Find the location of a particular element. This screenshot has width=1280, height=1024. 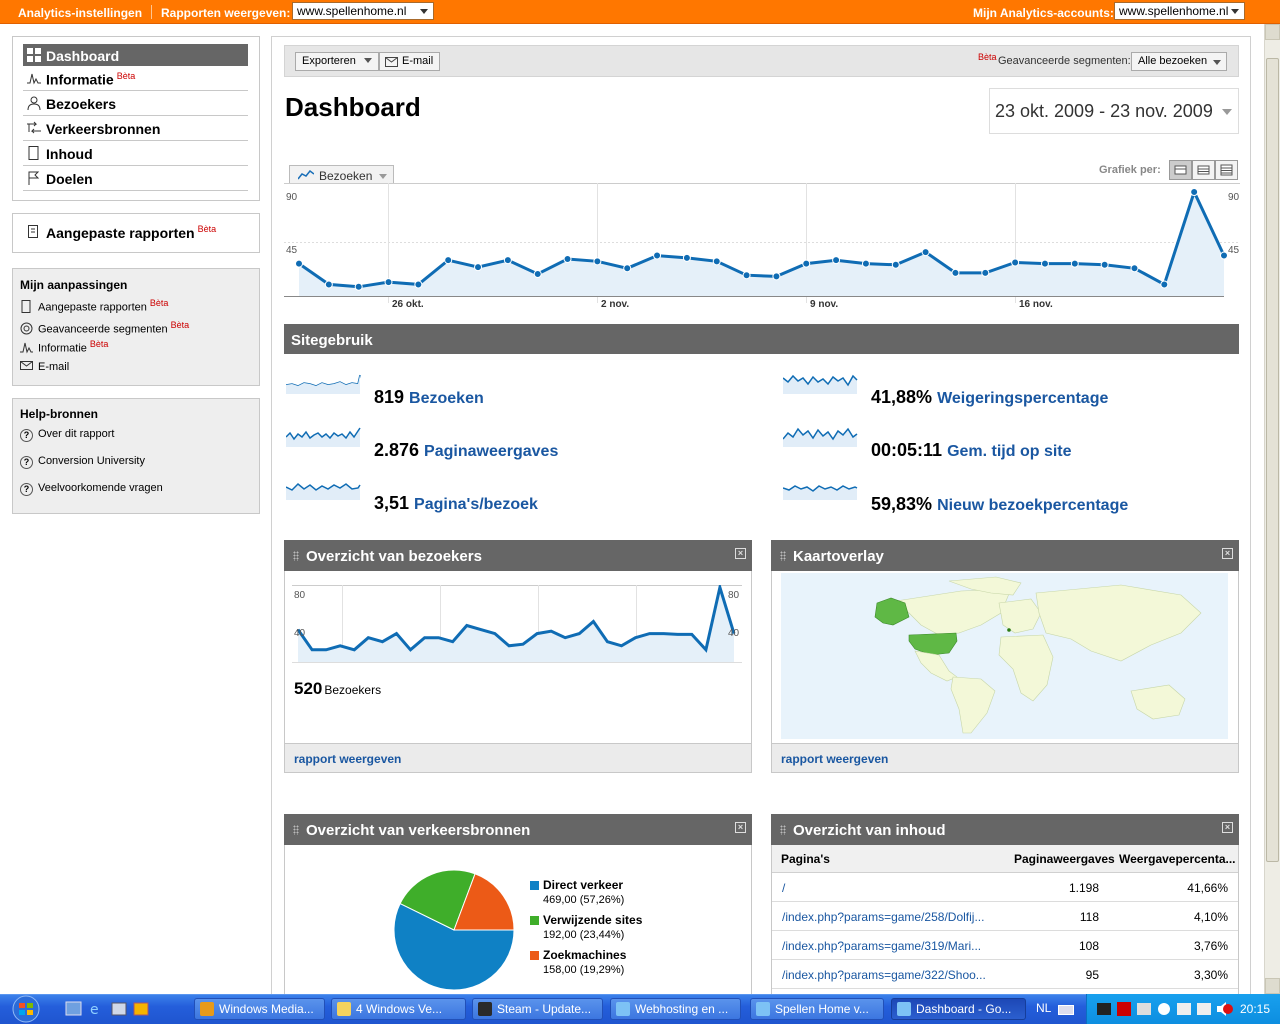

sidebar-item-bezoekers: Bezoekers is located at coordinates (135, 104).